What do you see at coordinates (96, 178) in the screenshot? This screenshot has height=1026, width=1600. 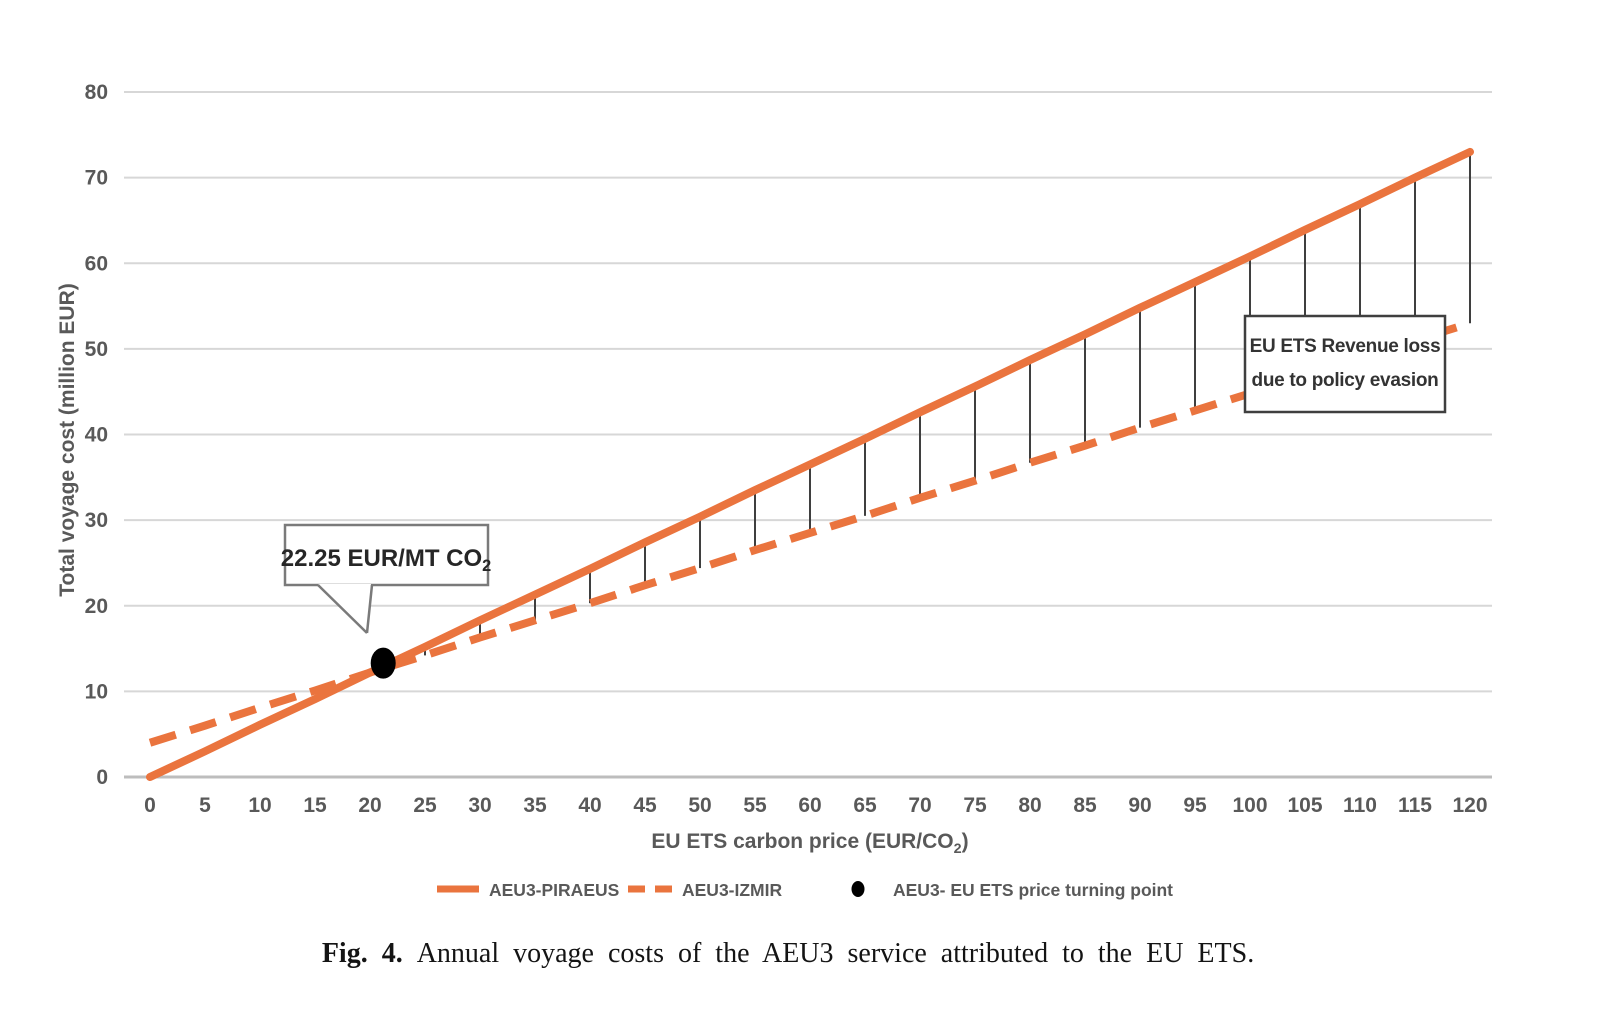 I see `y-tick-label: 70` at bounding box center [96, 178].